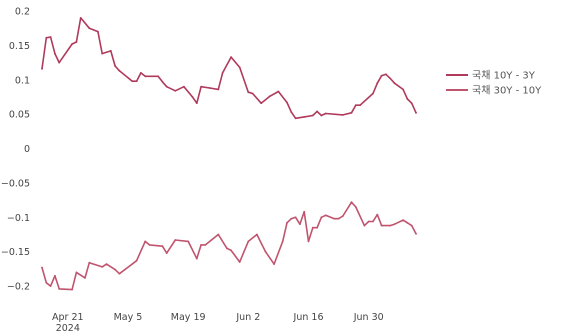 Image resolution: width=563 pixels, height=332 pixels. I want to click on legend-item-1: 국채 10Y - 3Y, so click(491, 76).